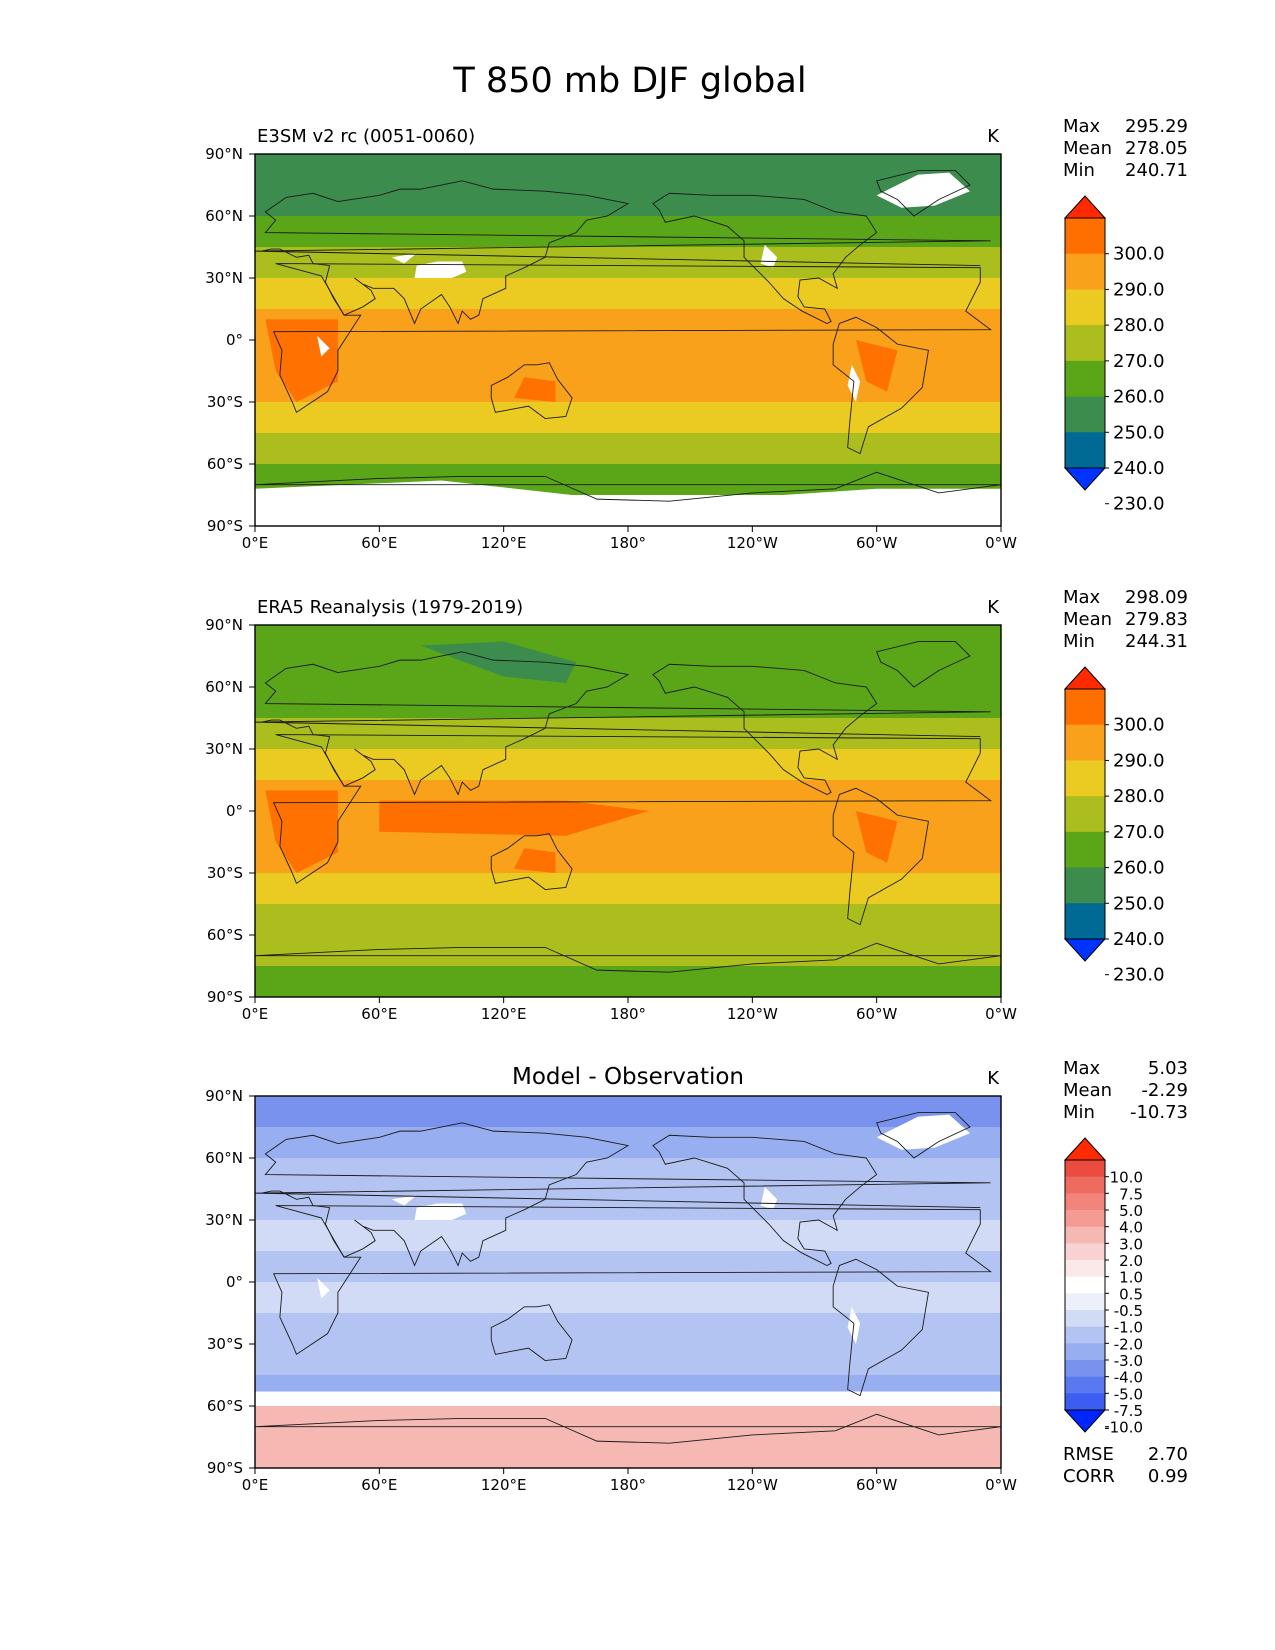 The width and height of the screenshot is (1275, 1650). Describe the element at coordinates (1131, 1294) in the screenshot. I see `colorbar-tick-label: 0.5` at that location.